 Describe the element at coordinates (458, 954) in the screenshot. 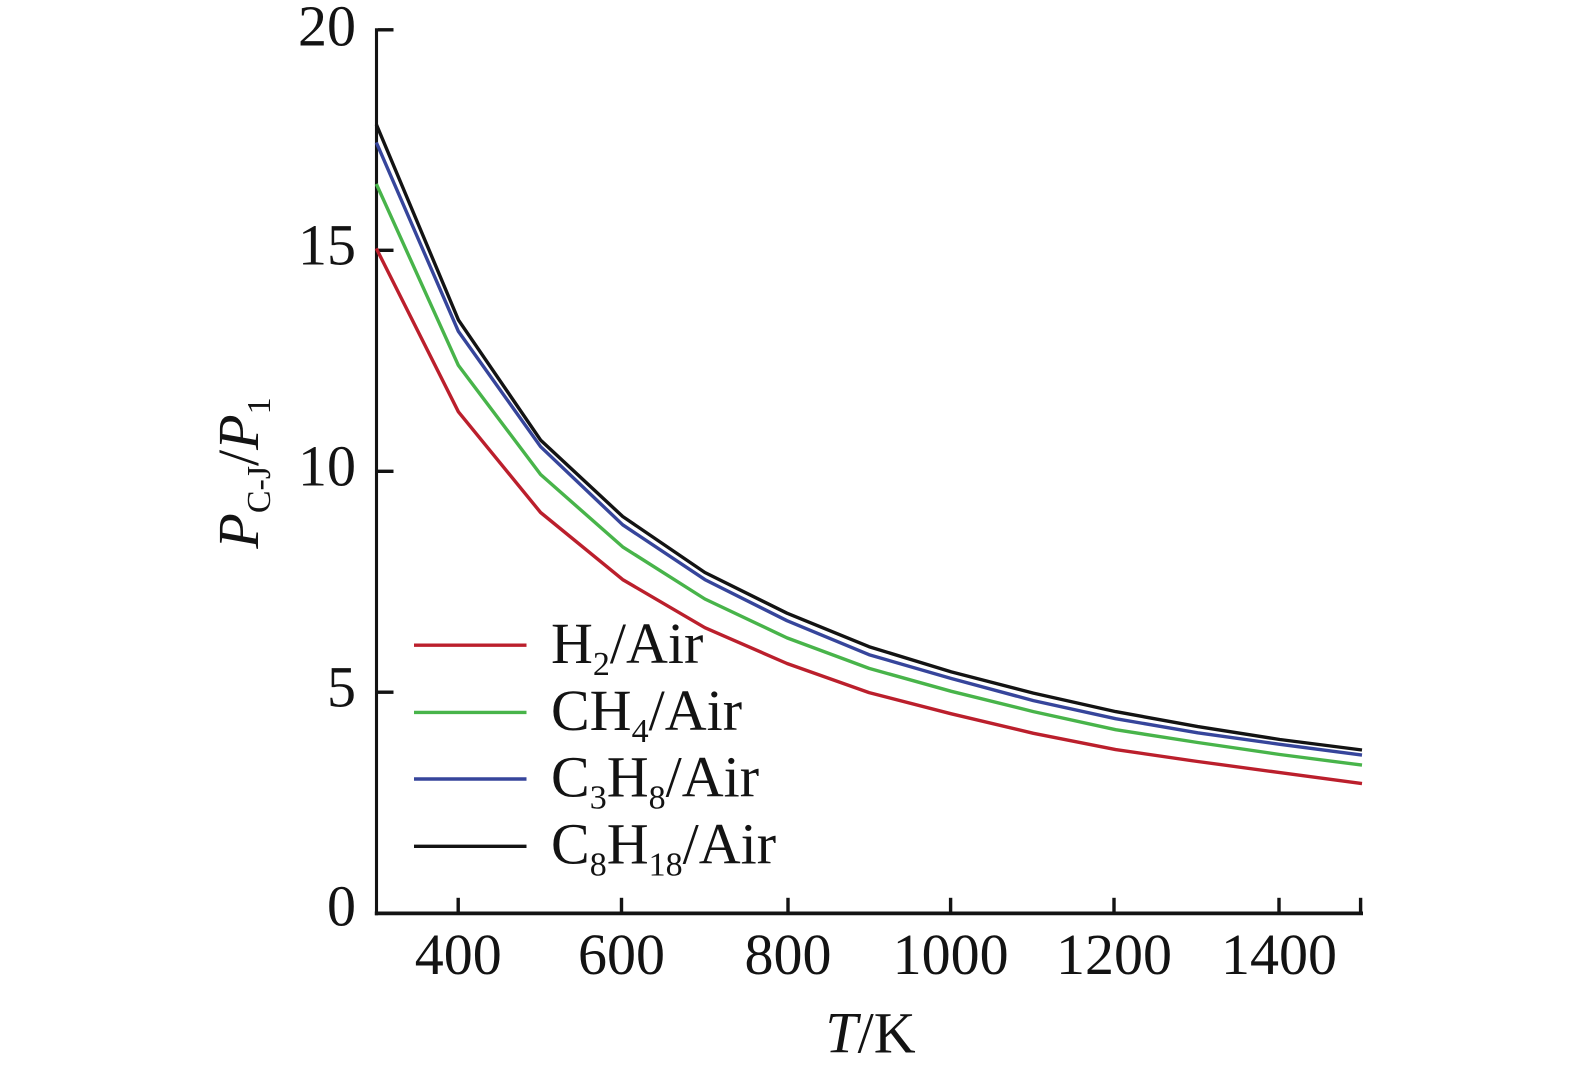

I see `svg-text: 400` at that location.